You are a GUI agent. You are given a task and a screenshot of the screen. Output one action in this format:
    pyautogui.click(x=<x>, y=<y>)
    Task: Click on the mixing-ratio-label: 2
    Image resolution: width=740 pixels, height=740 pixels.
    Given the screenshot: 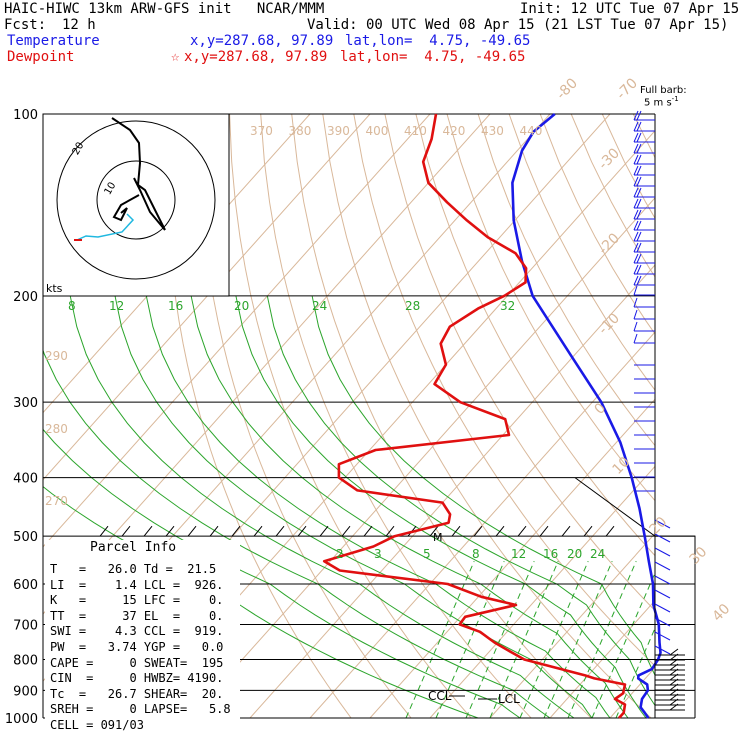 What is the action you would take?
    pyautogui.click(x=340, y=554)
    